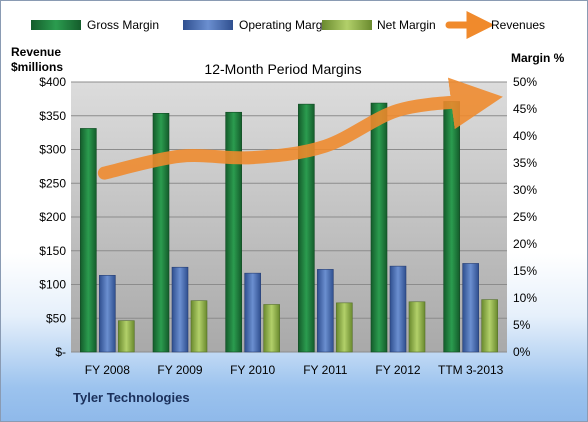 The height and width of the screenshot is (422, 588). I want to click on bar-gross-margin-fy-2008, so click(88, 240).